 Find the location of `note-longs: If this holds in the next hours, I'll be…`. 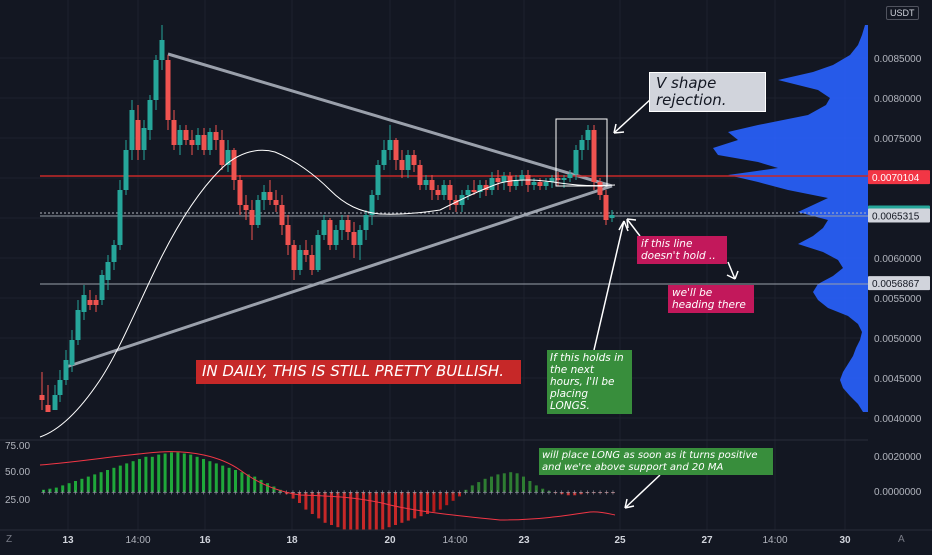

note-longs: If this holds in the next hours, I'll be… is located at coordinates (589, 382).